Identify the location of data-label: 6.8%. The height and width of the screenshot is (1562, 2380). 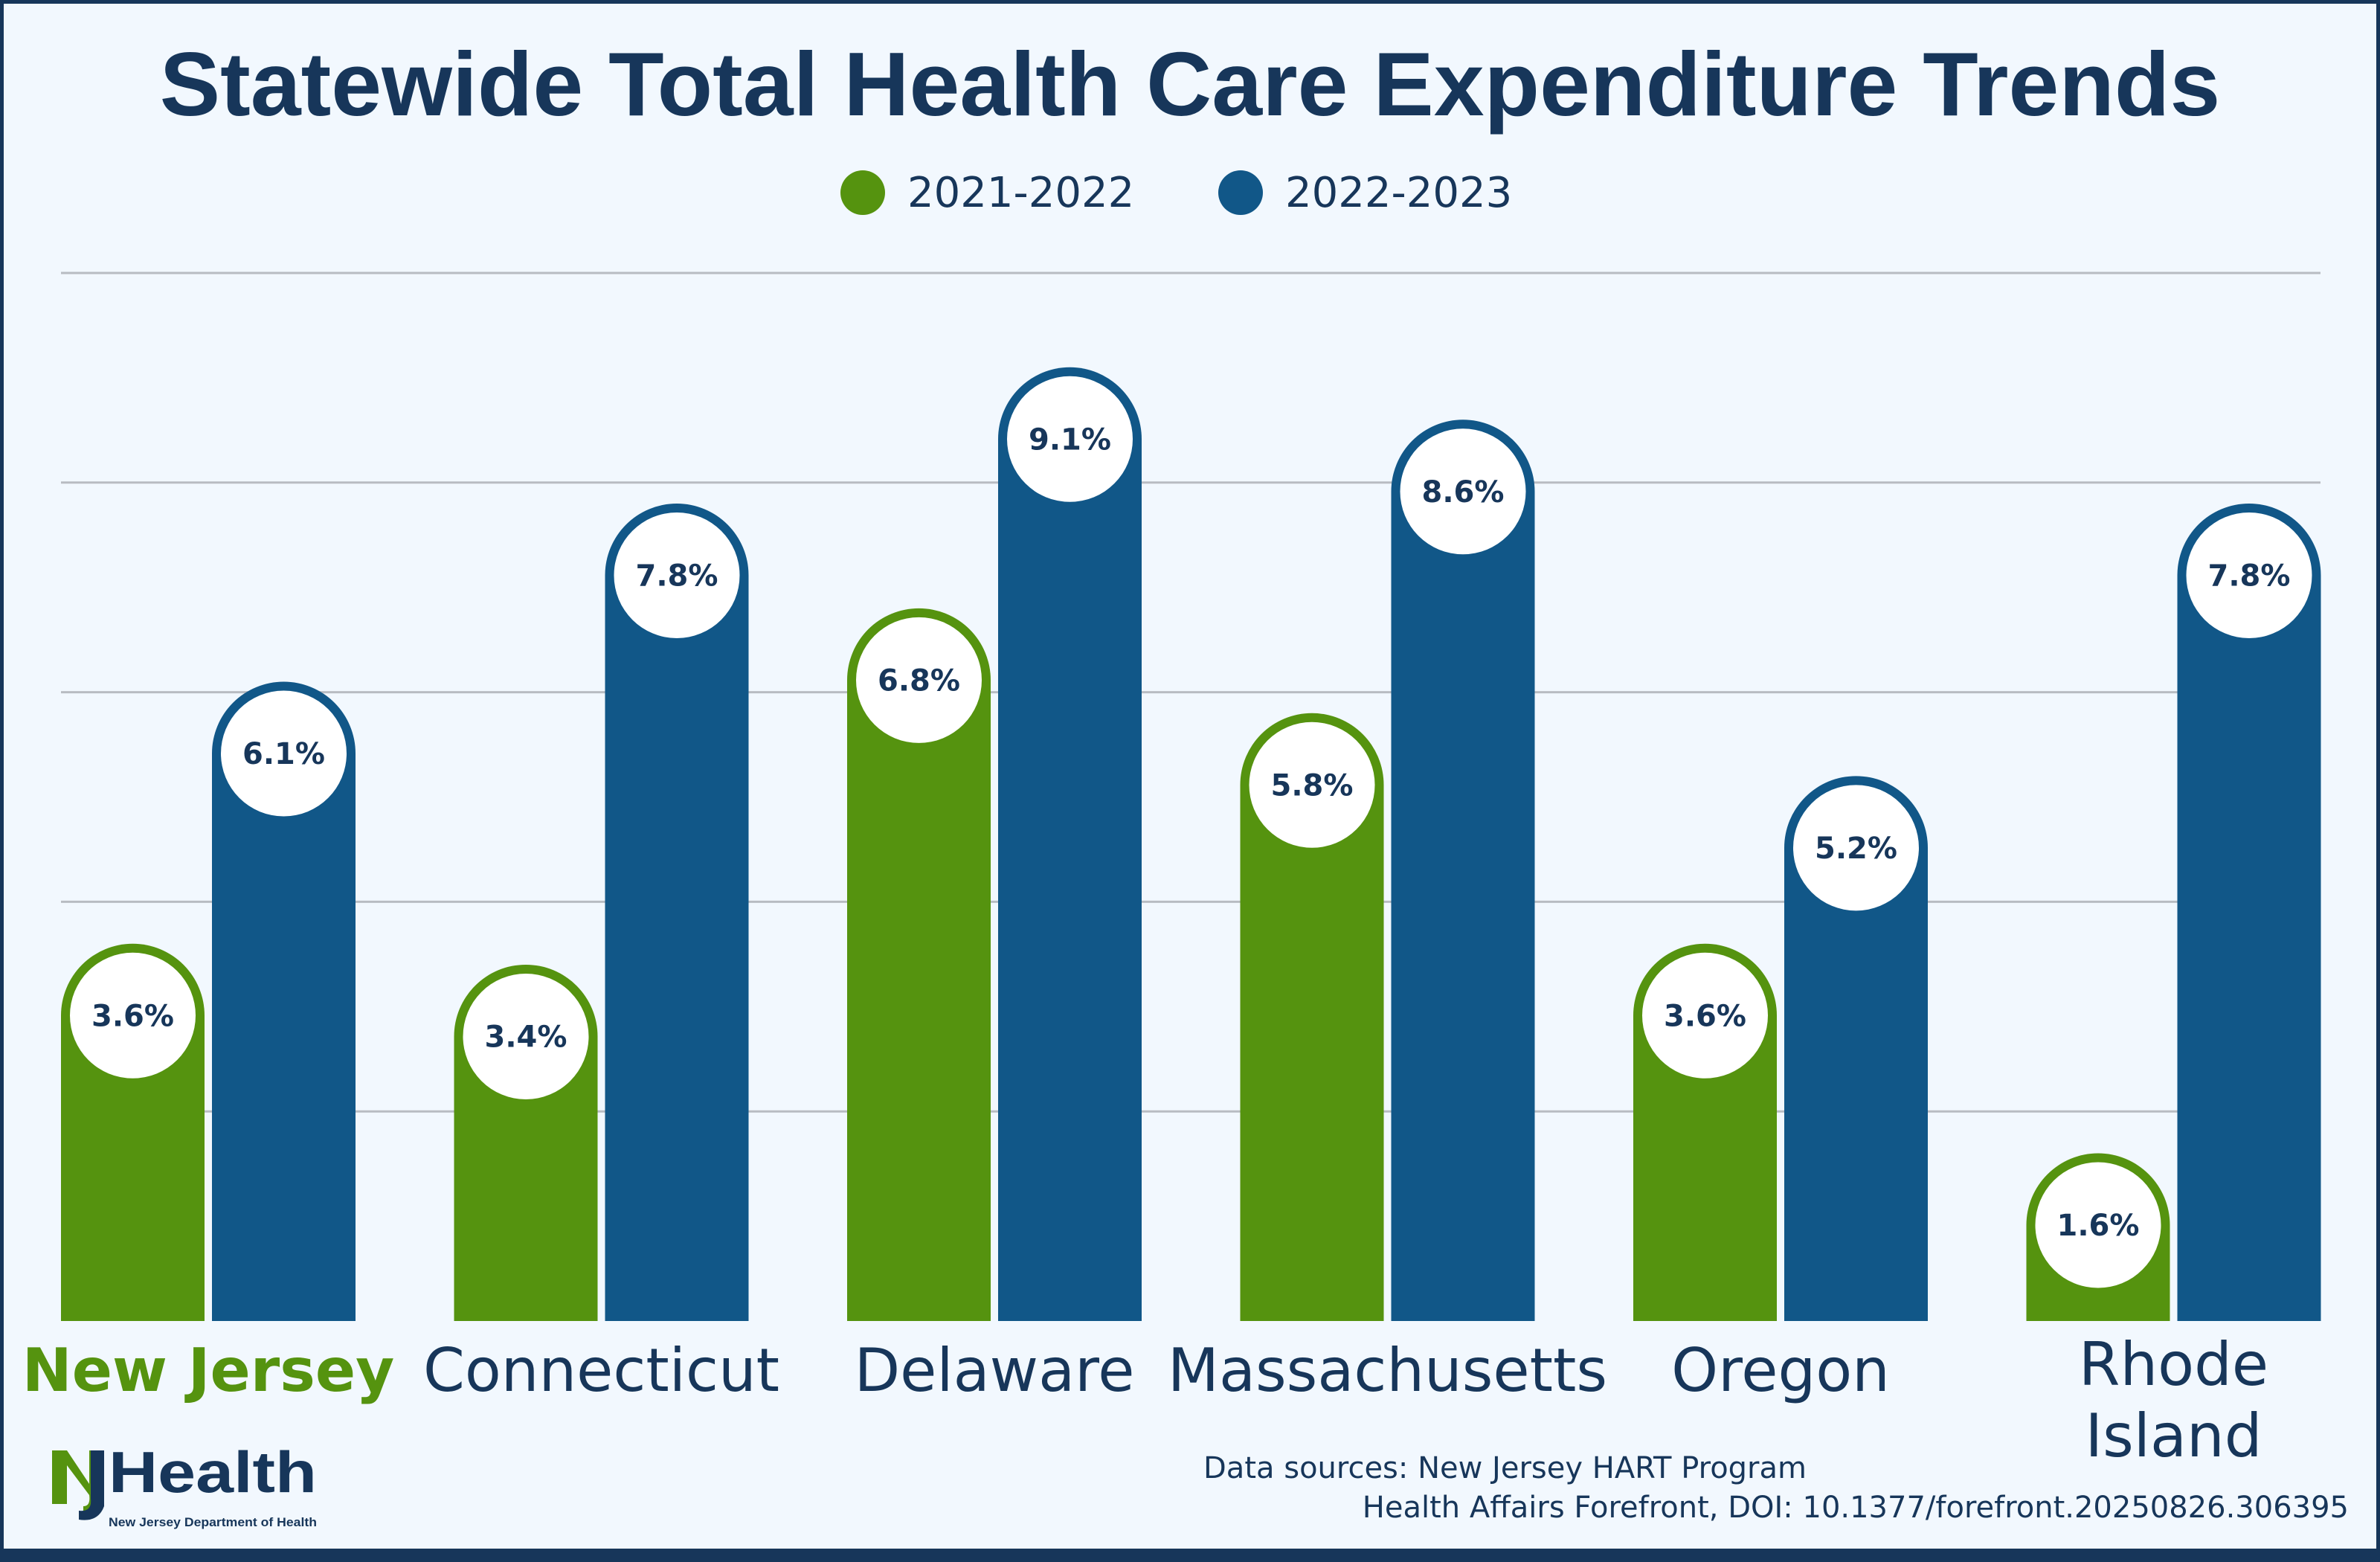
(919, 680).